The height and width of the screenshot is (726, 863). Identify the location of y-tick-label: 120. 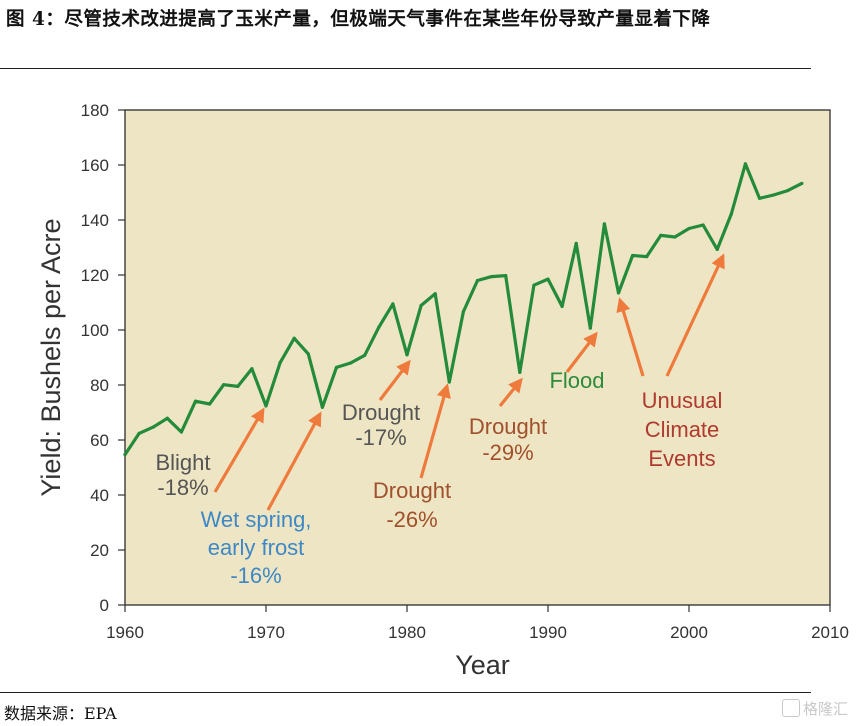
(95, 275).